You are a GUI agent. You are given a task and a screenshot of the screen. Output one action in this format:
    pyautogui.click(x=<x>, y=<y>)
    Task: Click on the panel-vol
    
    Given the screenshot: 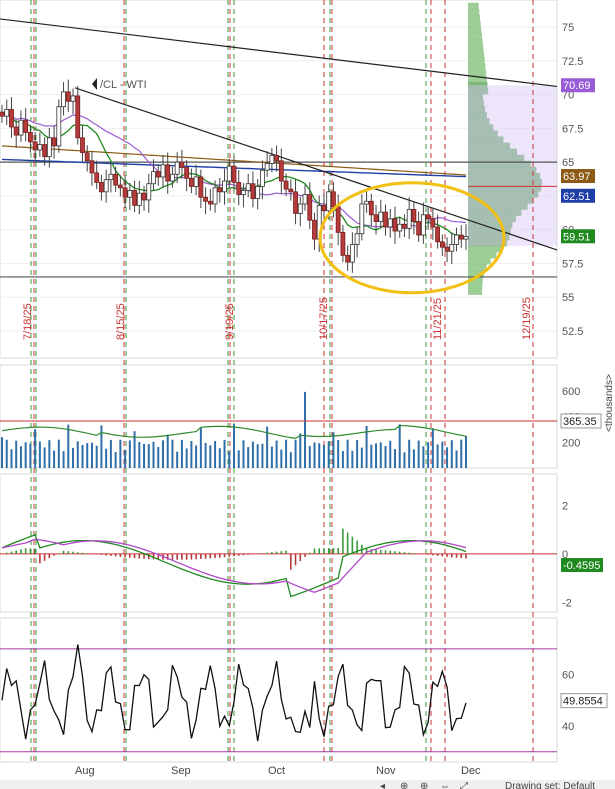 What is the action you would take?
    pyautogui.click(x=279, y=416)
    